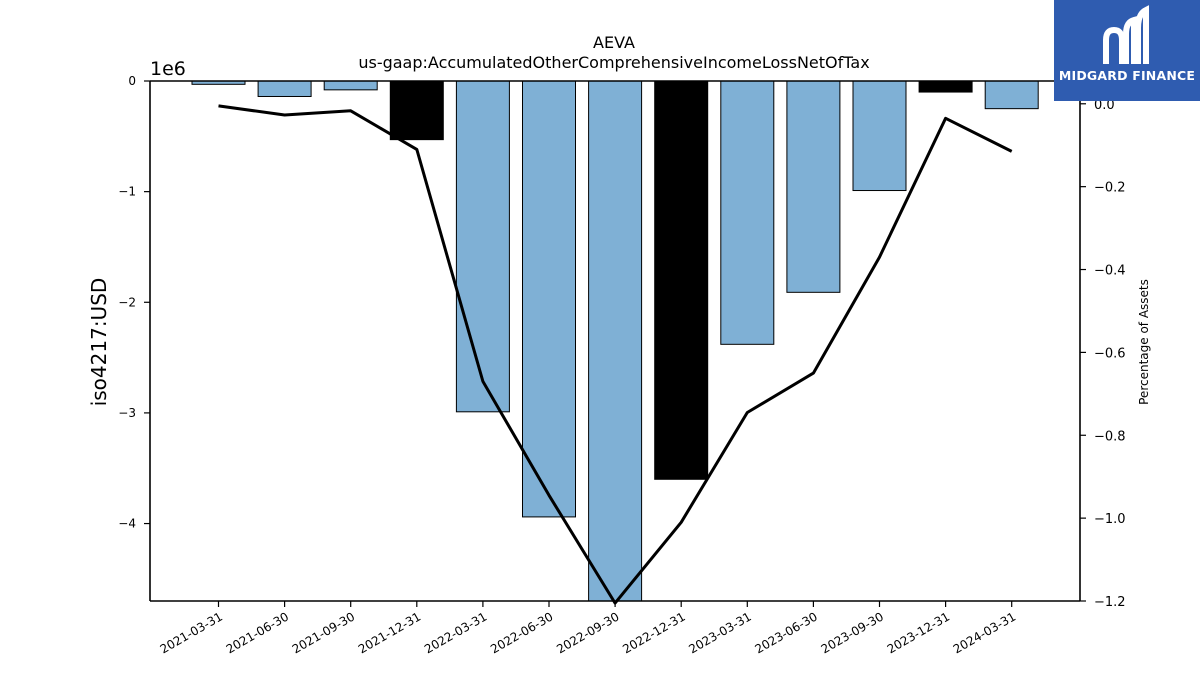  Describe the element at coordinates (1110, 188) in the screenshot. I see `y2-tick-label: −0.2` at that location.